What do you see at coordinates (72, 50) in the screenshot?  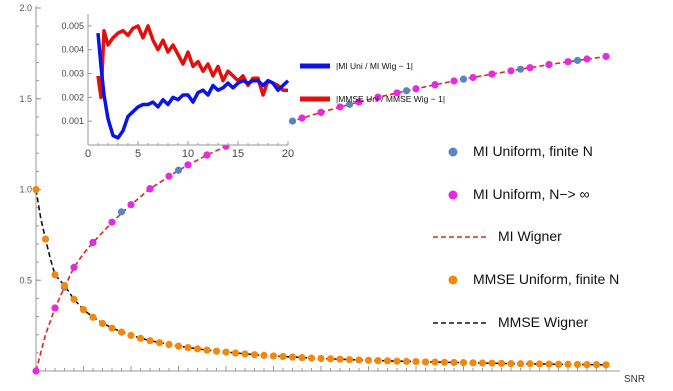 I see `inset-y-tick-label: 0.004` at bounding box center [72, 50].